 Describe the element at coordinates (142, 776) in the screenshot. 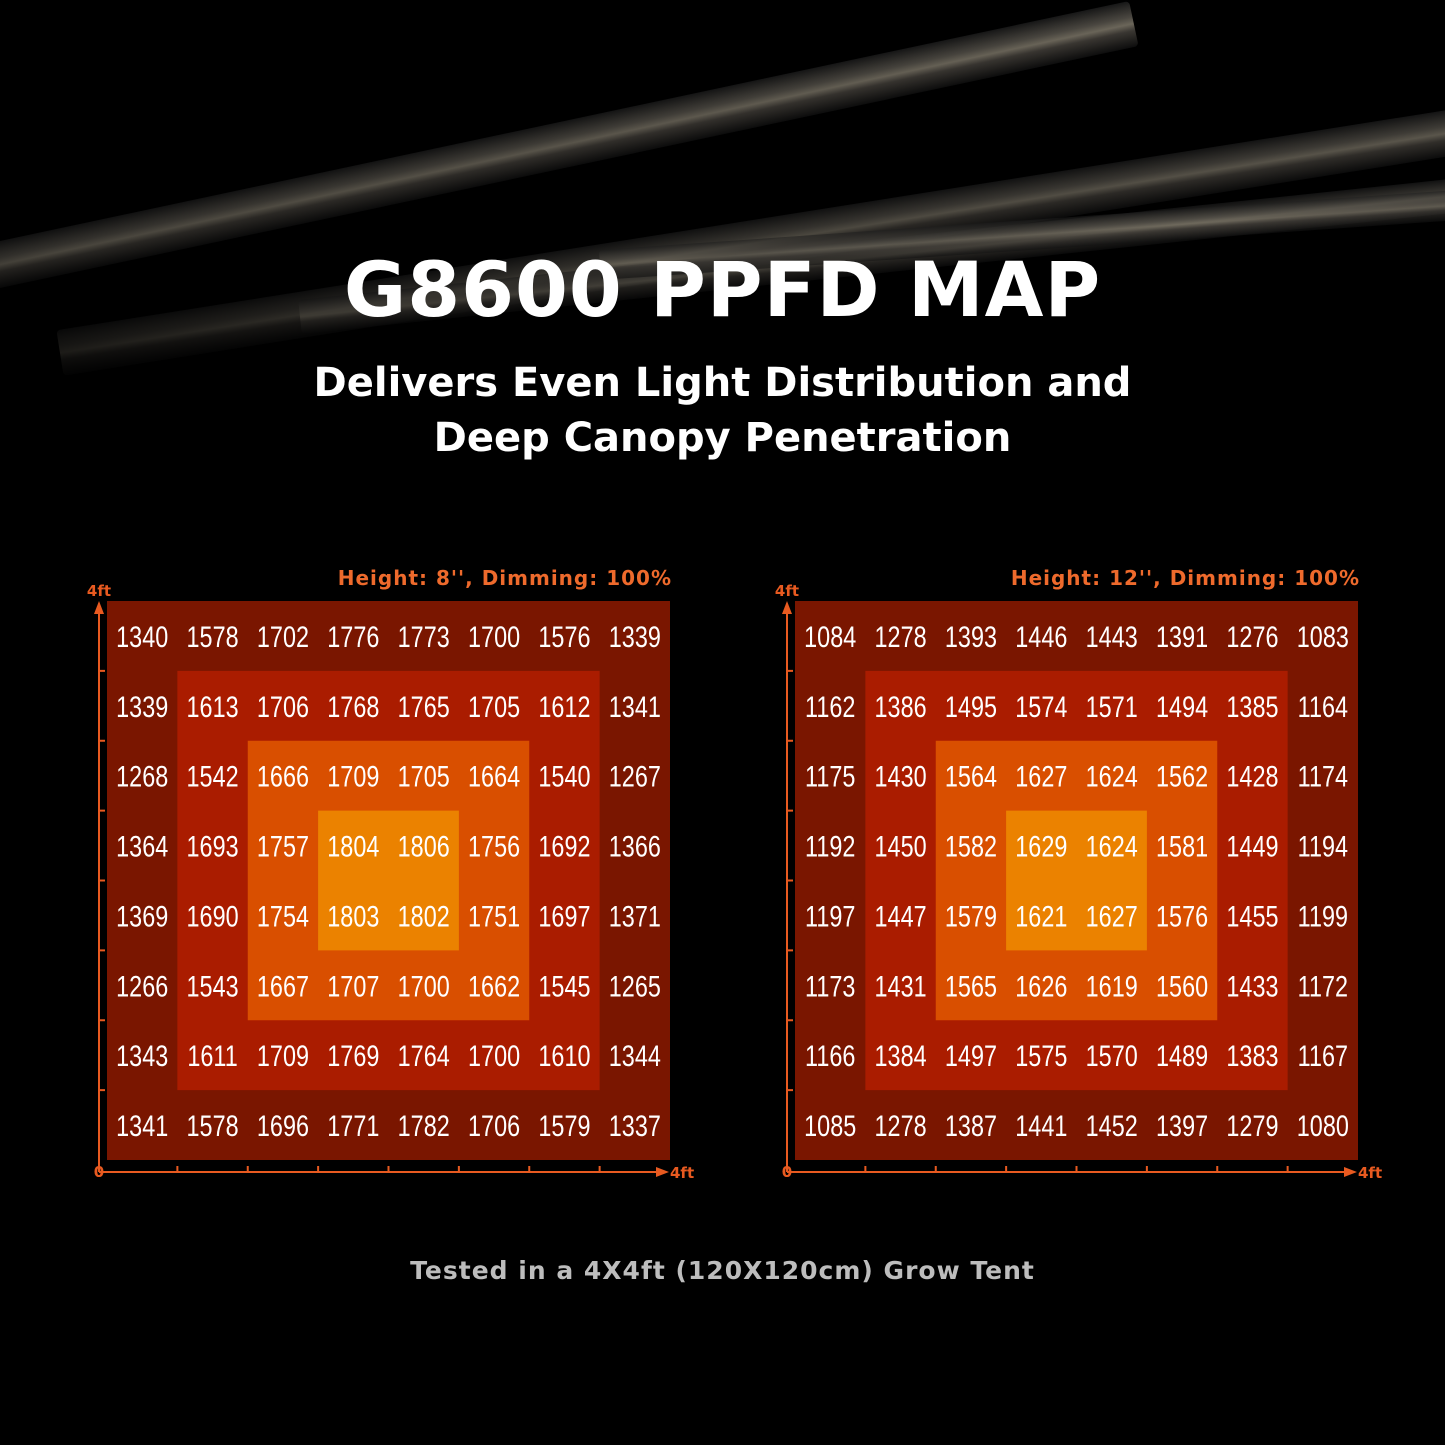

I see `cell-value: 1268` at that location.